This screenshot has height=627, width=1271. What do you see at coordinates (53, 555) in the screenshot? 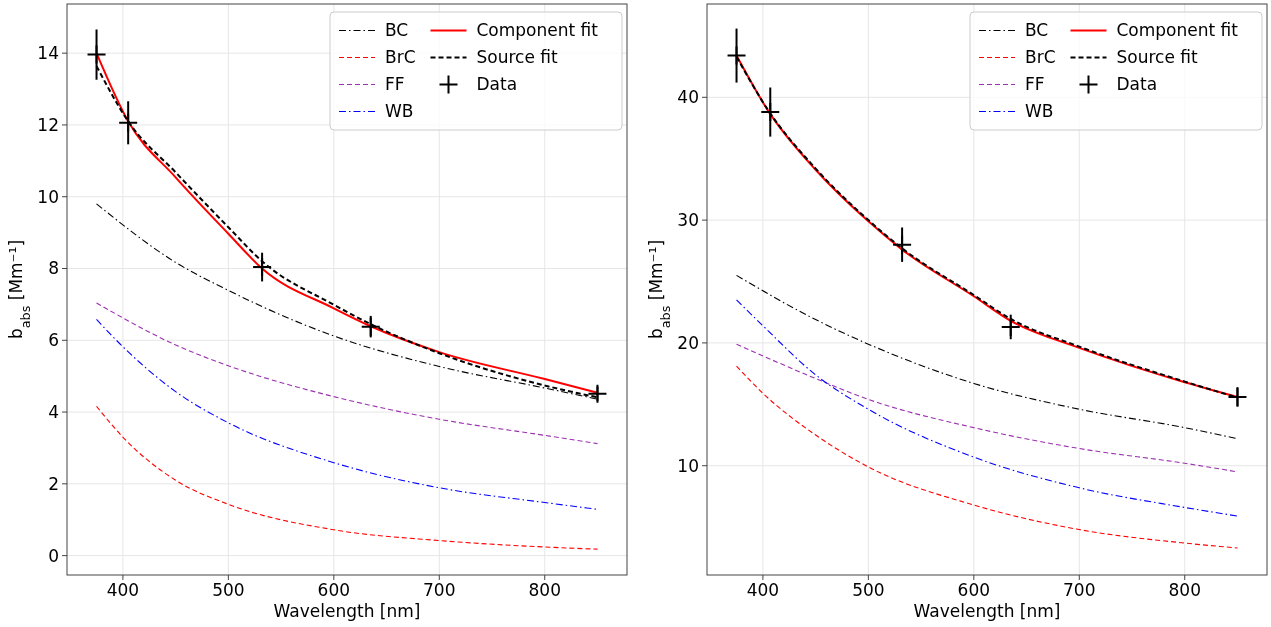
I see `y-tick-label: 0` at bounding box center [53, 555].